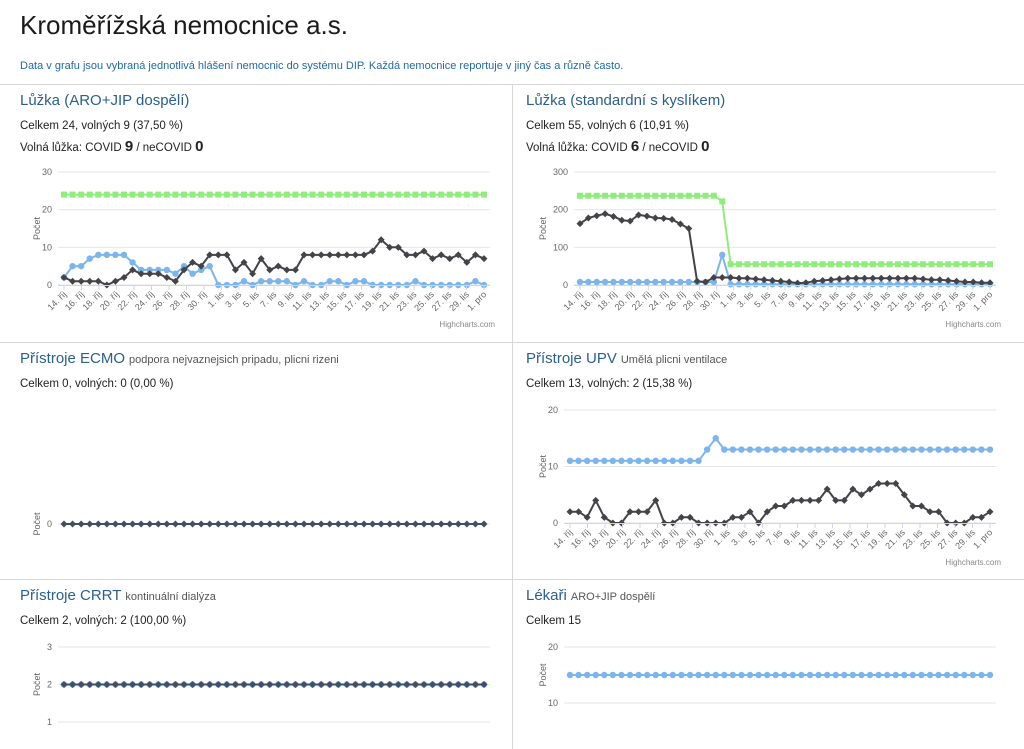 The image size is (1024, 749). I want to click on panel-stat-total: Celkem 55, volných 6 (10,91 %), so click(607, 126).